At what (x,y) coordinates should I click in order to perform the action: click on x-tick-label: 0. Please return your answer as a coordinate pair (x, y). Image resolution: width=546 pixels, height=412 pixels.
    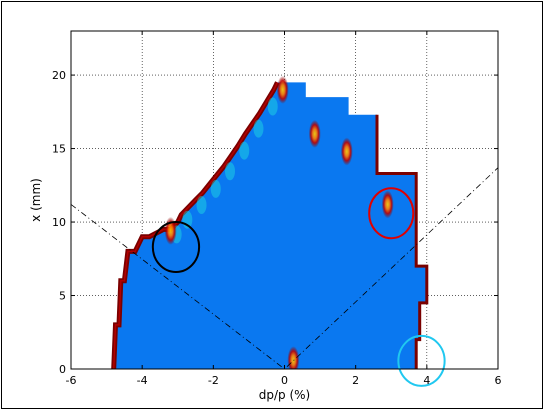
    Looking at the image, I should click on (284, 380).